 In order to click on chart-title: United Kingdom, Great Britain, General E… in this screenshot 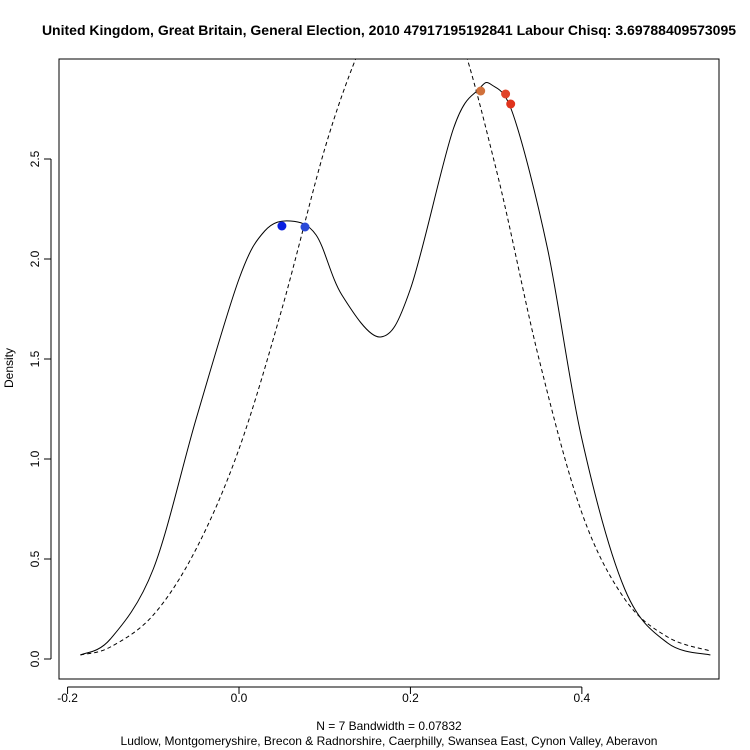, I will do `click(389, 30)`.